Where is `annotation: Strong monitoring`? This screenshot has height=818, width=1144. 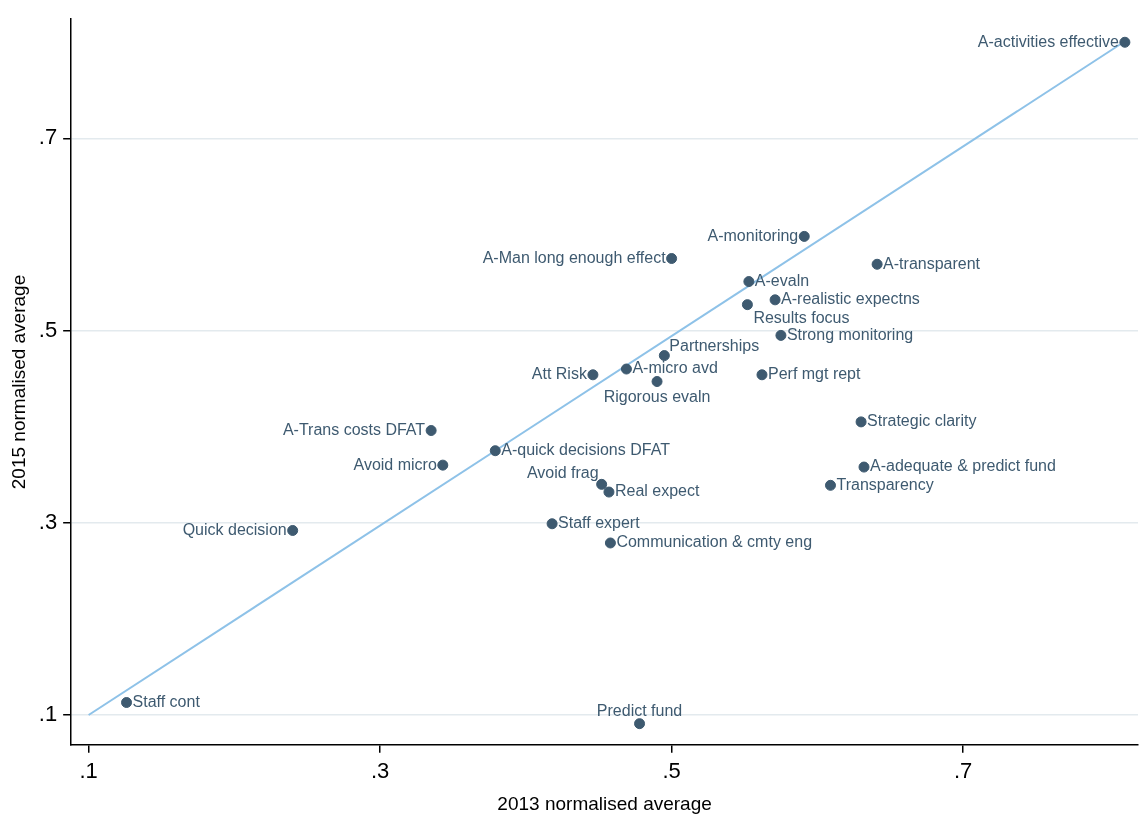 annotation: Strong monitoring is located at coordinates (850, 334).